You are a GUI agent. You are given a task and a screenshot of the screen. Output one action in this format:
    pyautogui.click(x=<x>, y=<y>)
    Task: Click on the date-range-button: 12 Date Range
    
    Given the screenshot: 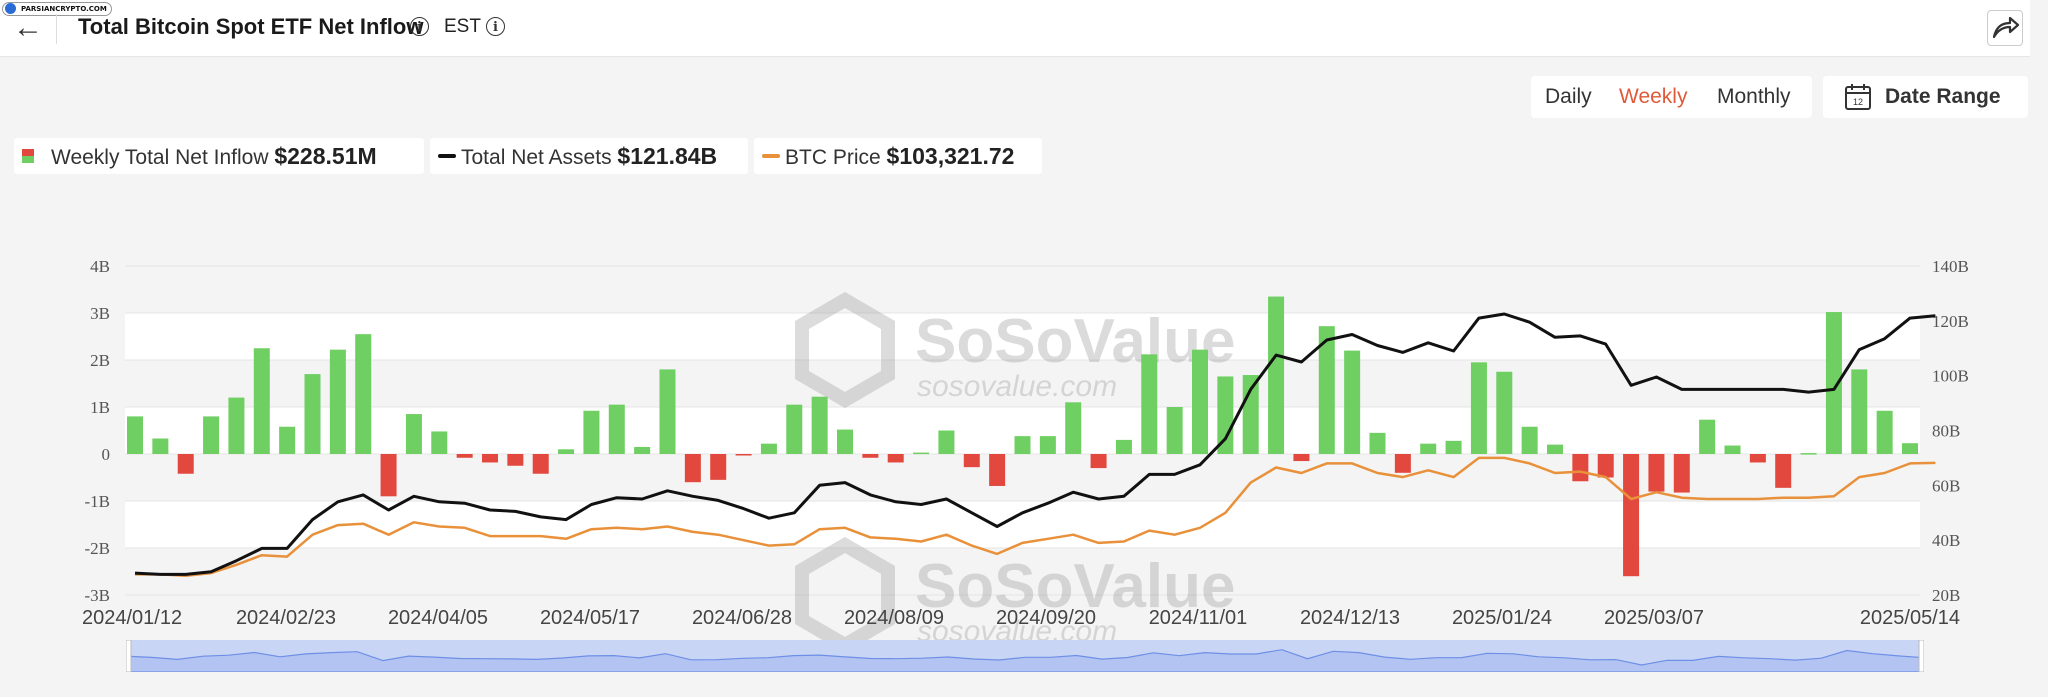 What is the action you would take?
    pyautogui.click(x=1925, y=97)
    